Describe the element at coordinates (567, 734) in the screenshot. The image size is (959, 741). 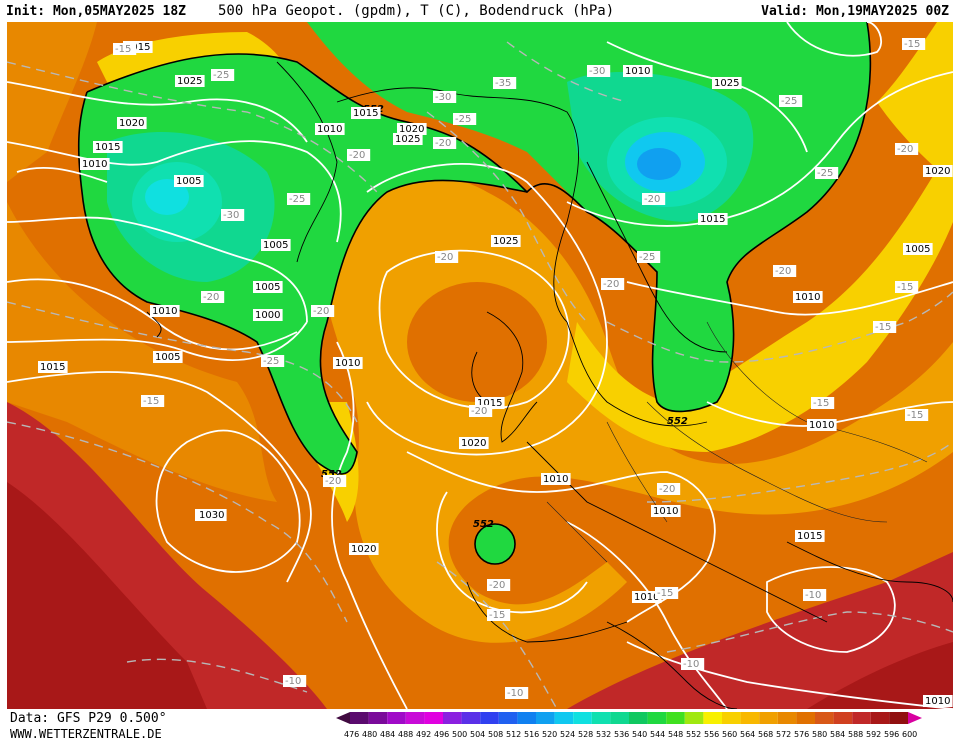
I see `colorbar-tick-label: 524` at that location.